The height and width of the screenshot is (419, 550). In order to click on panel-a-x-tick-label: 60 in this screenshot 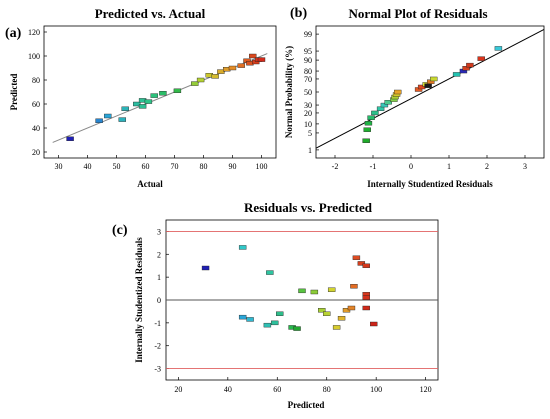, I will do `click(146, 166)`.